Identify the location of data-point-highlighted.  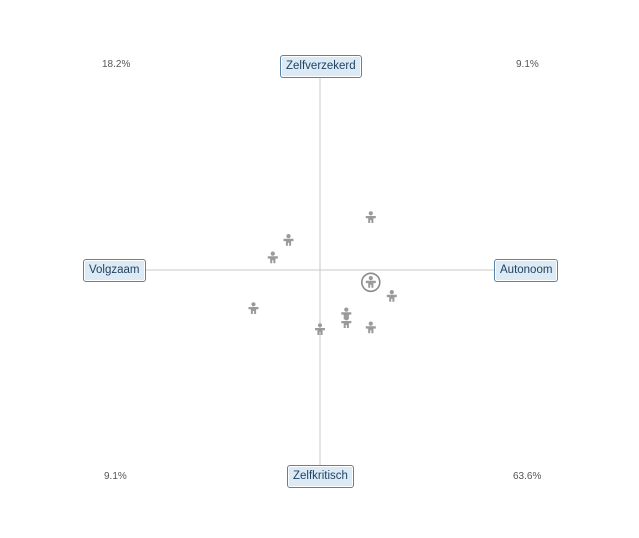
(370, 282).